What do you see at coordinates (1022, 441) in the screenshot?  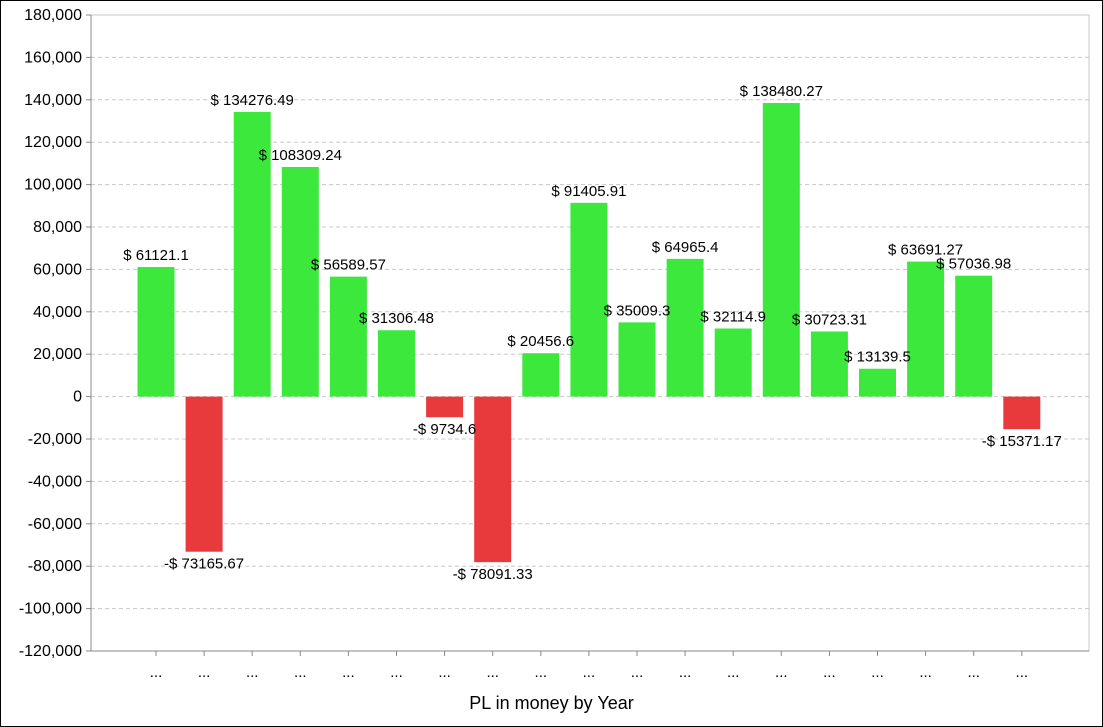 I see `bar-value-label: -$ 15371.17` at bounding box center [1022, 441].